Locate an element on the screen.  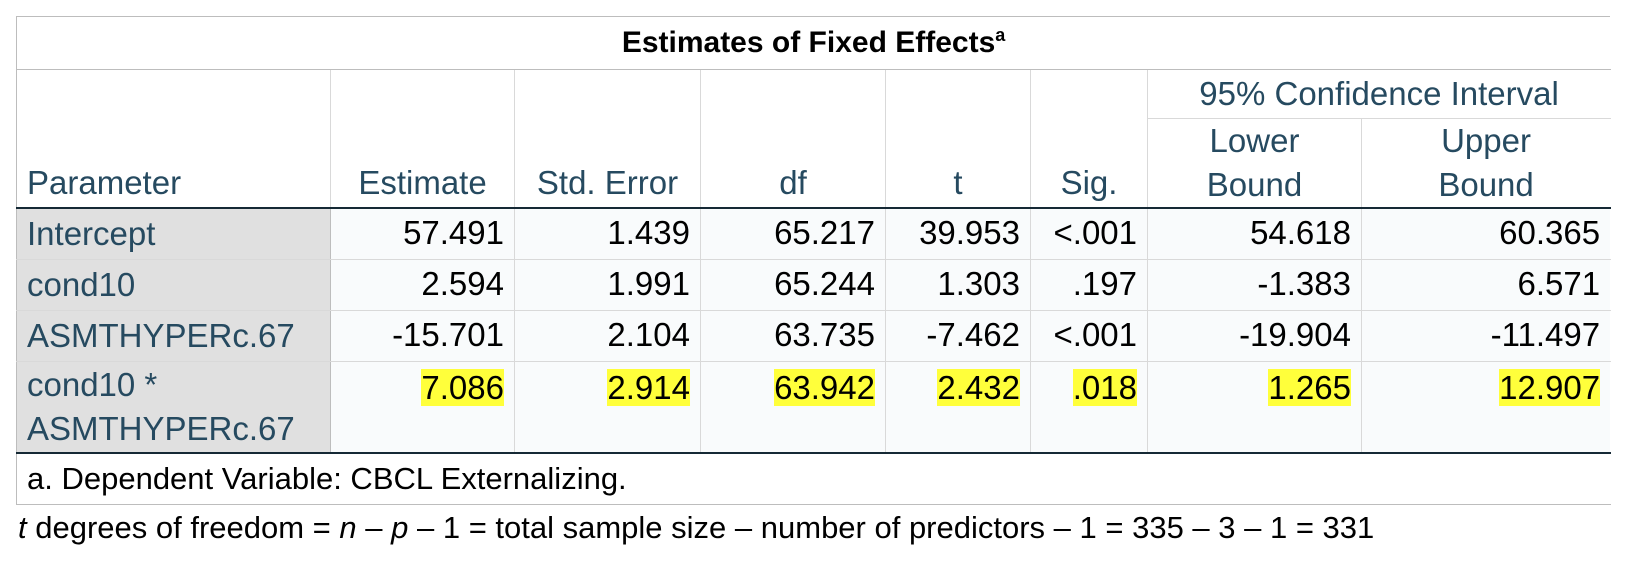
table-title: Estimates of Fixed Effectsa is located at coordinates (813, 43).